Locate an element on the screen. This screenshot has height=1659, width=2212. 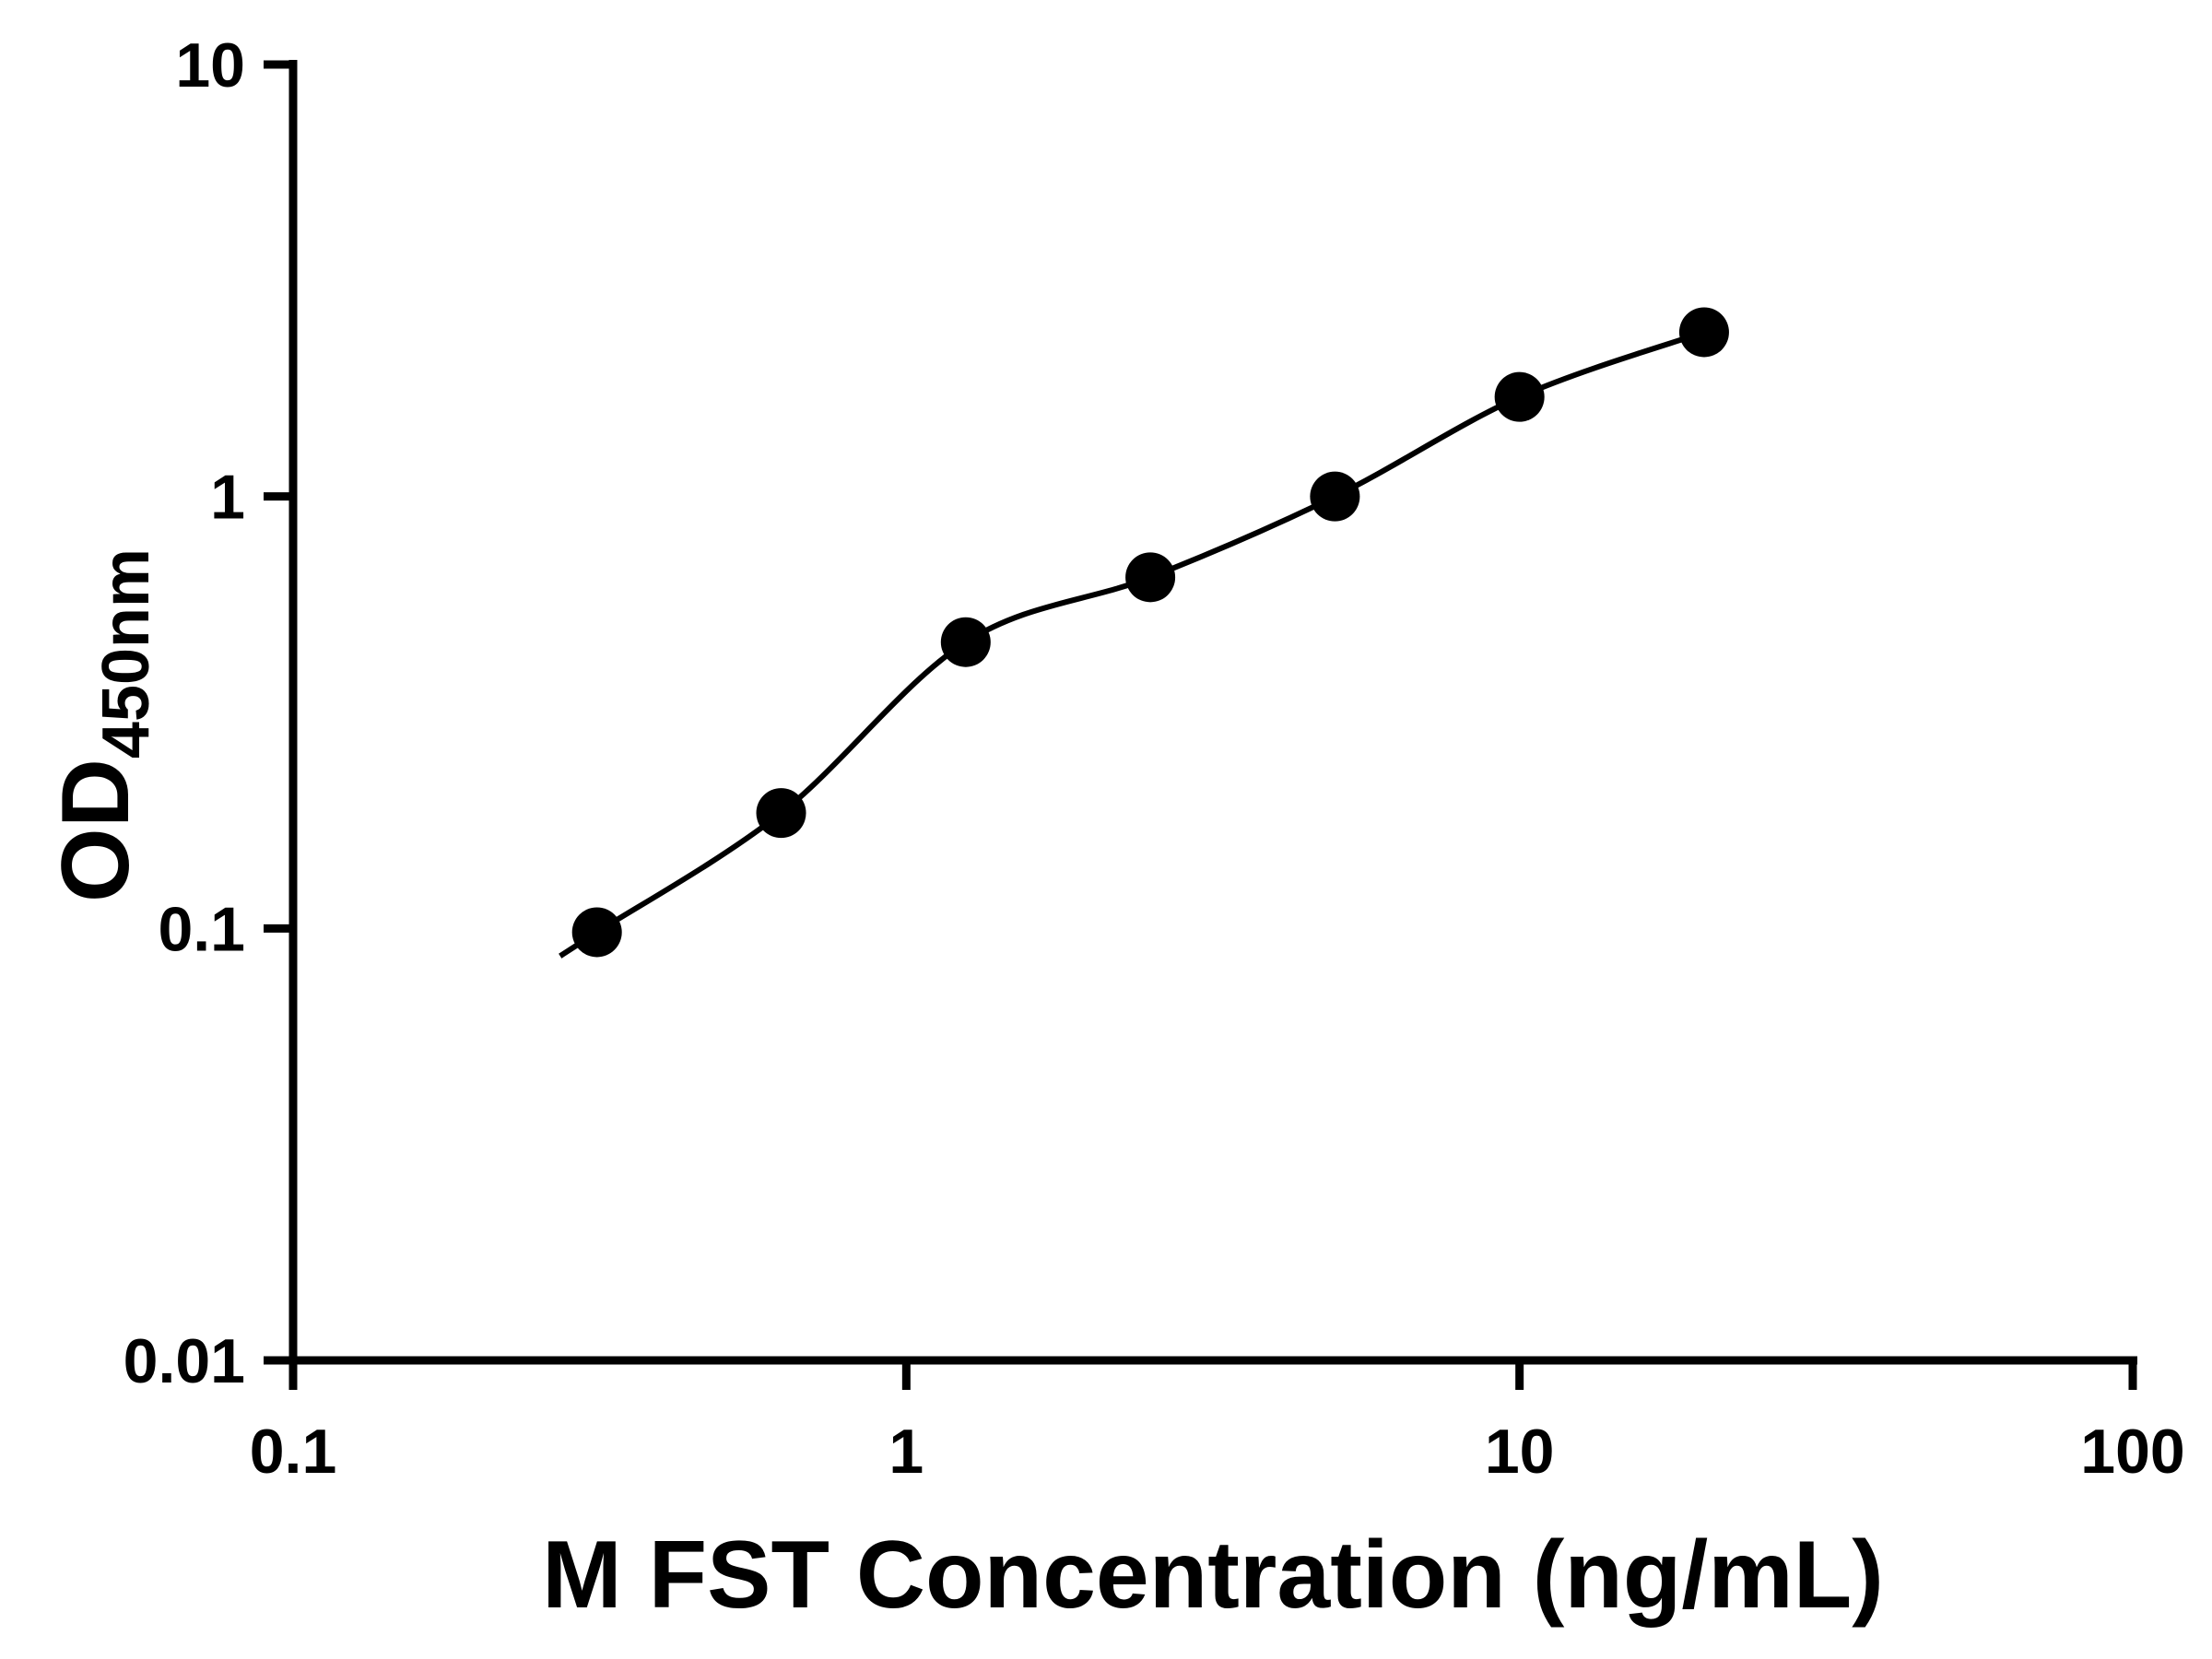
x-axis-tick-label: 0.1 is located at coordinates (293, 1452).